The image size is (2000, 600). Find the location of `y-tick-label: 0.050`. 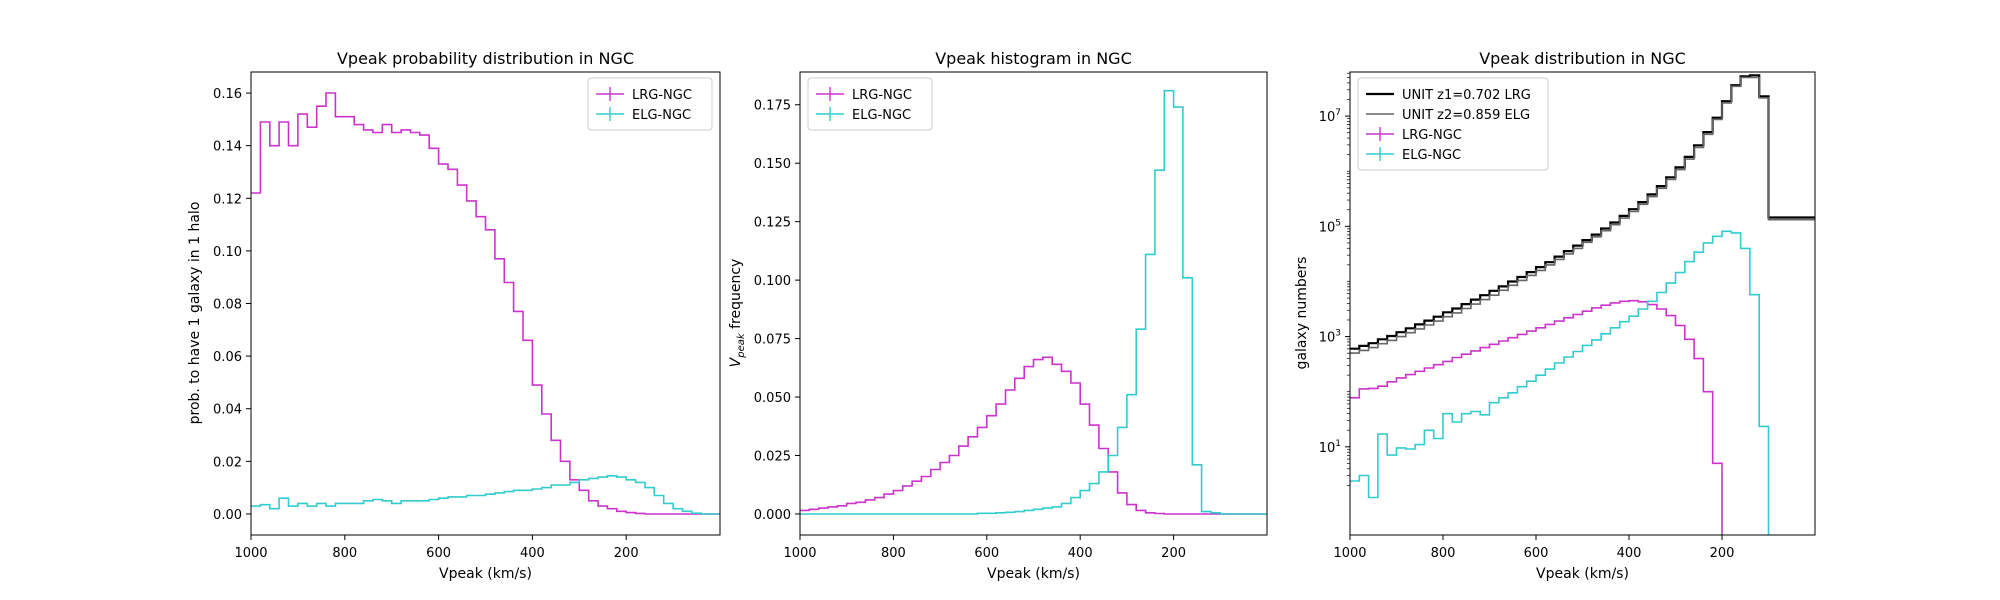

y-tick-label: 0.050 is located at coordinates (772, 398).